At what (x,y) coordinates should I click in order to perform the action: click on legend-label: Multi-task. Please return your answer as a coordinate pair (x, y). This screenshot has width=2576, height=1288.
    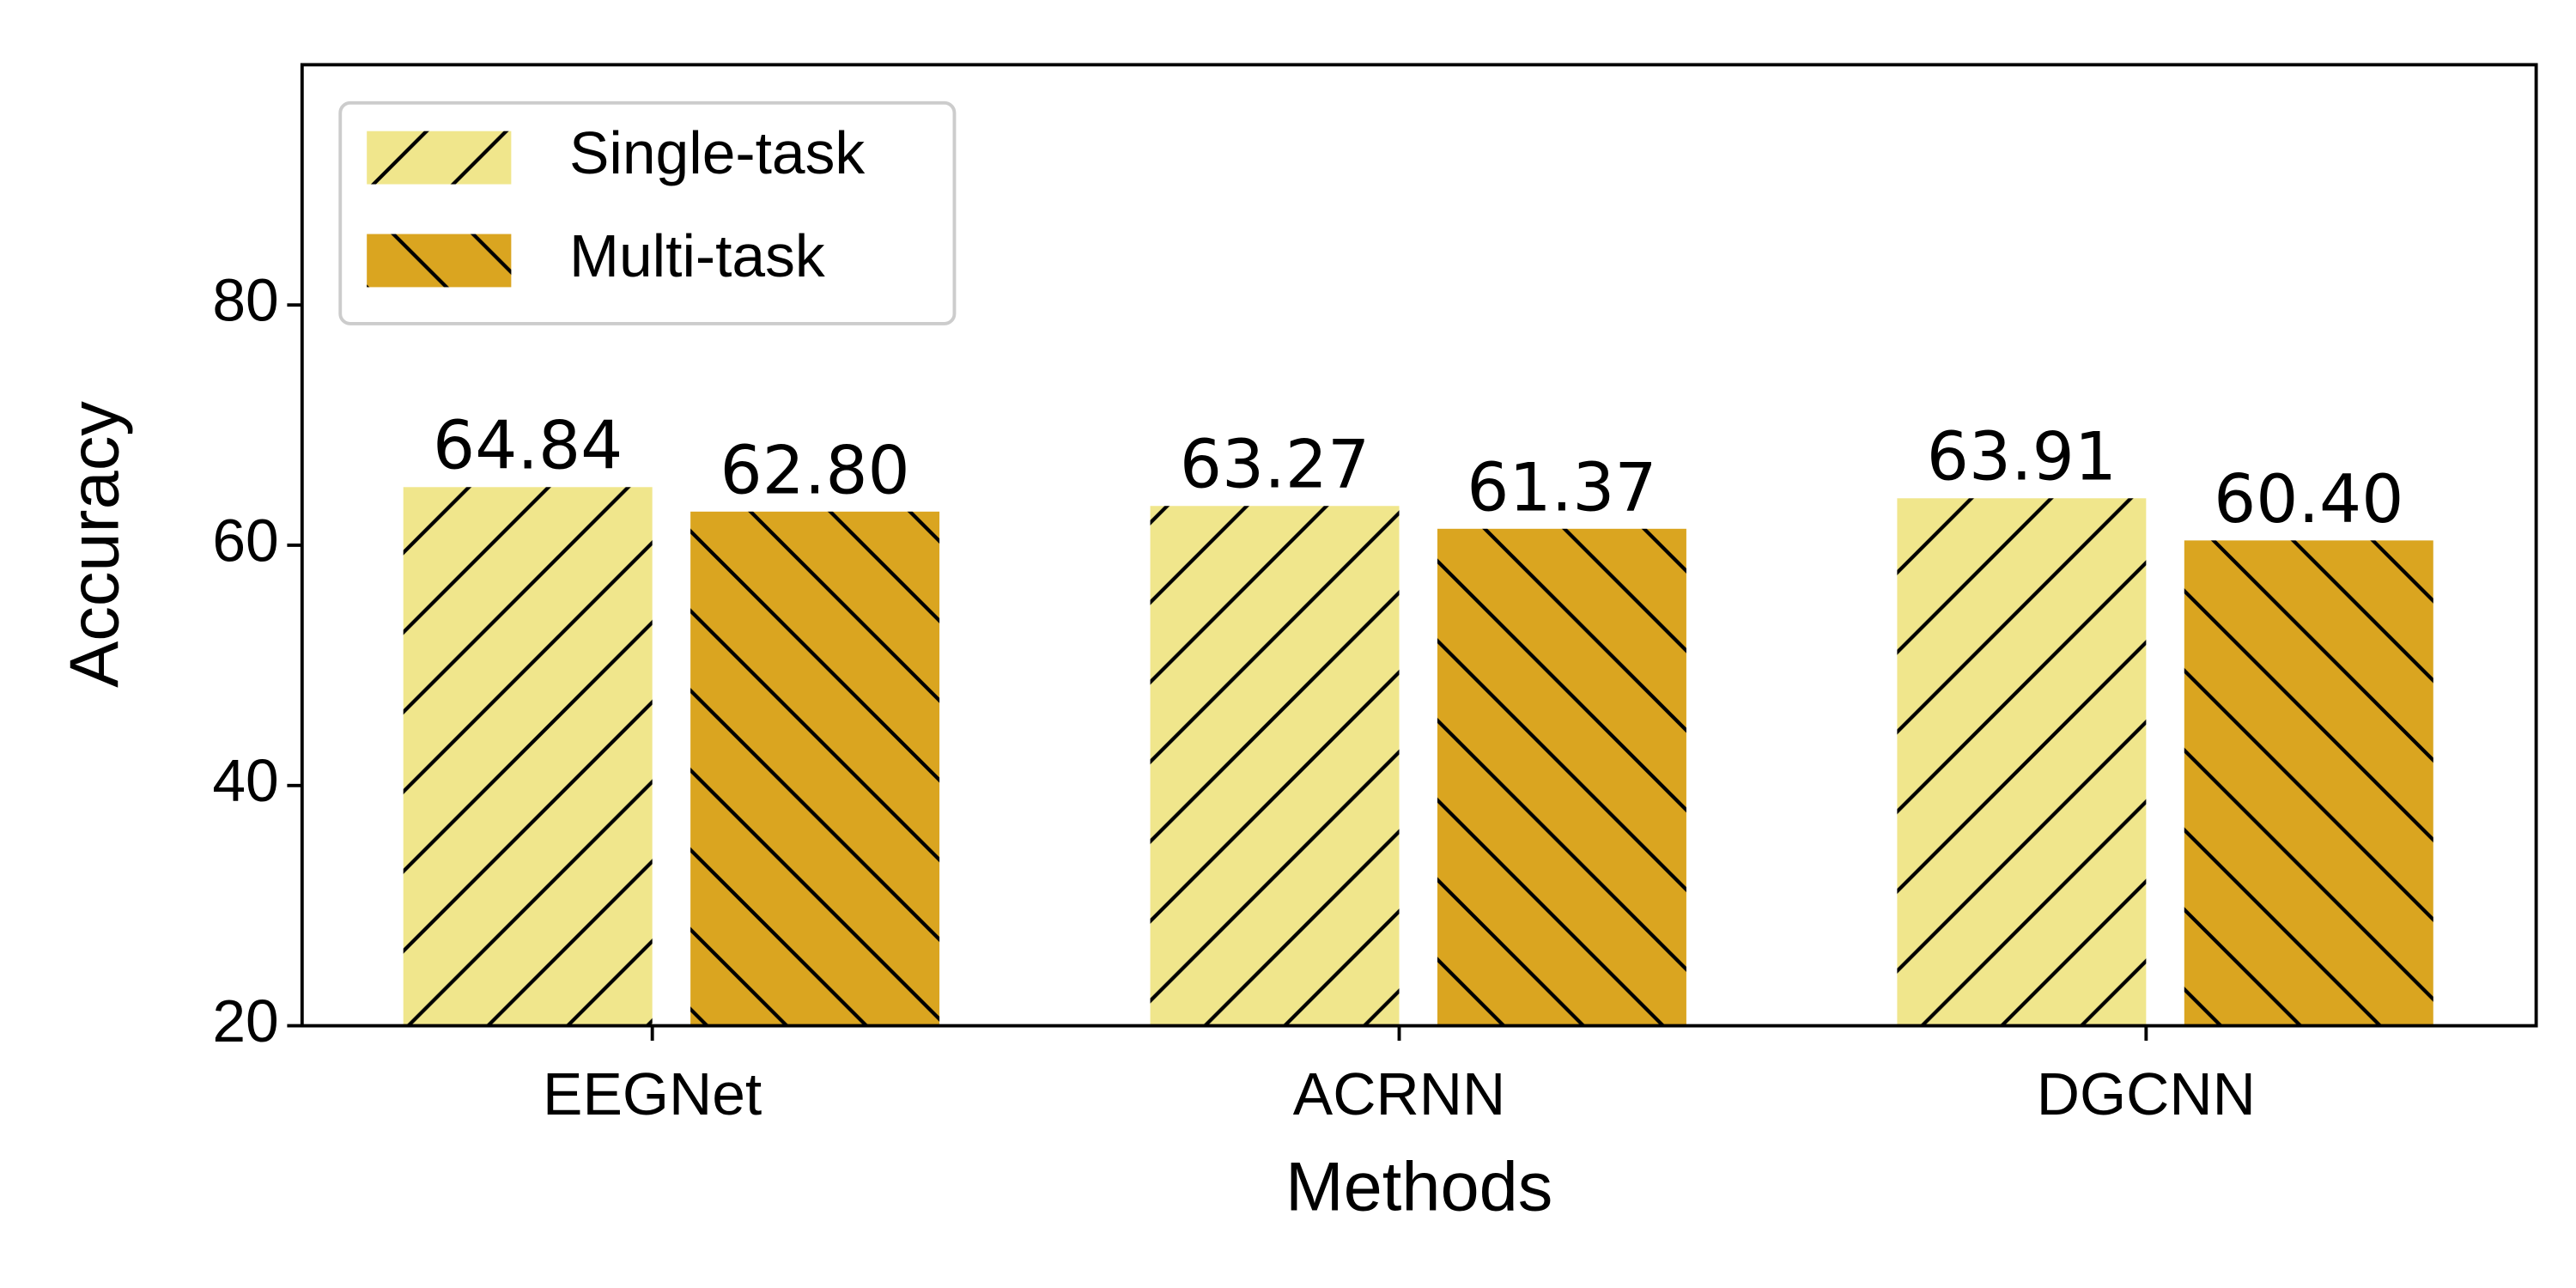
    Looking at the image, I should click on (697, 255).